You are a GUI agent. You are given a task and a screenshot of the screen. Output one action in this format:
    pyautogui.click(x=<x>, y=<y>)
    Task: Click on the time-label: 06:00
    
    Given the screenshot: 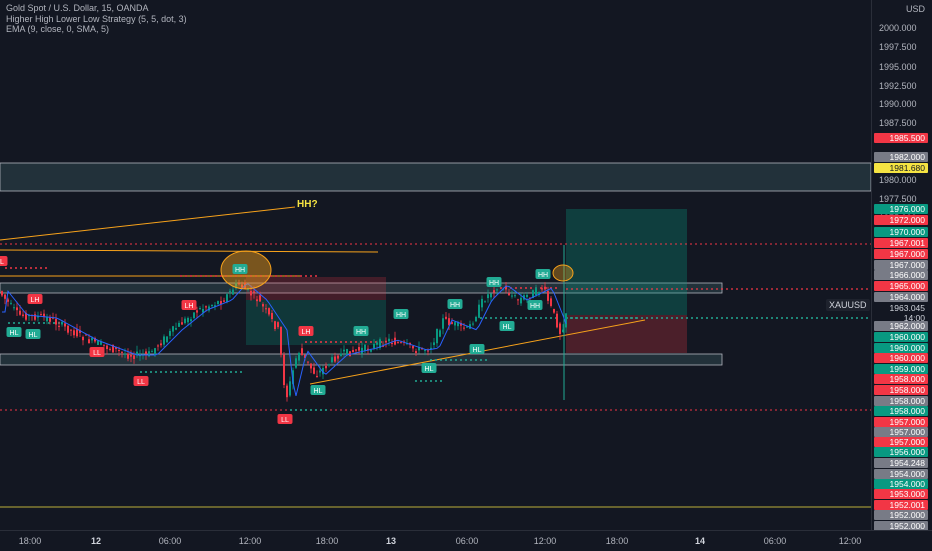 What is the action you would take?
    pyautogui.click(x=170, y=541)
    